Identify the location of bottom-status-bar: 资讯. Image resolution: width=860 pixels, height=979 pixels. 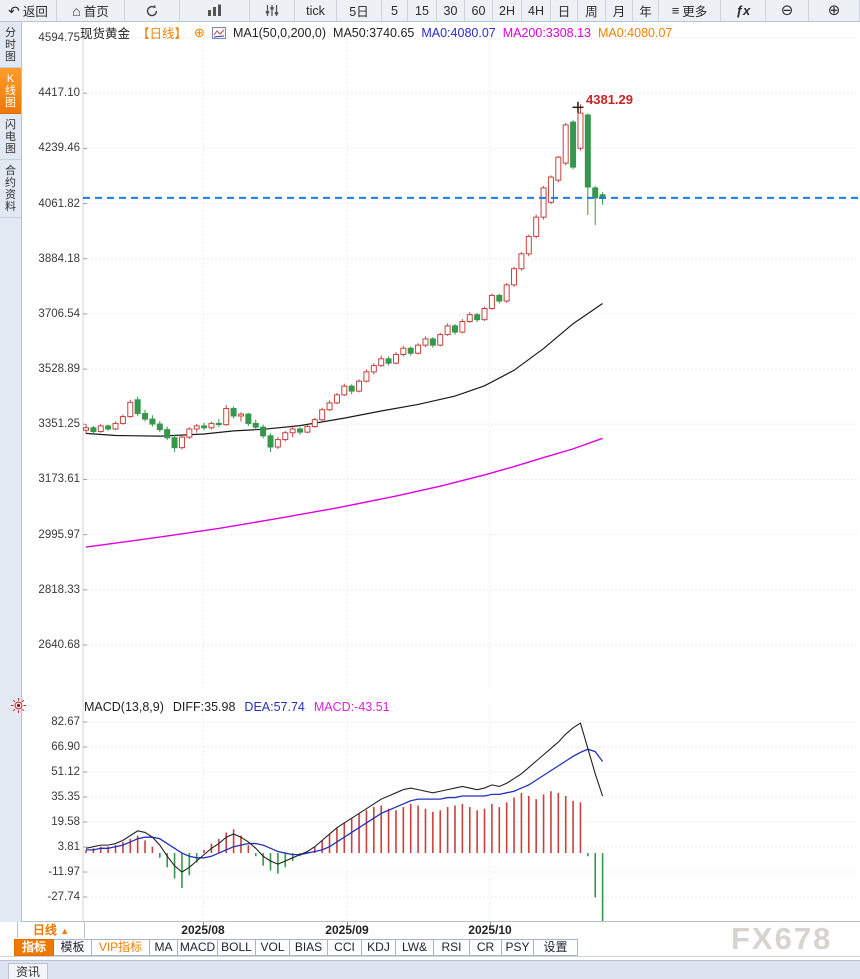
(430, 969).